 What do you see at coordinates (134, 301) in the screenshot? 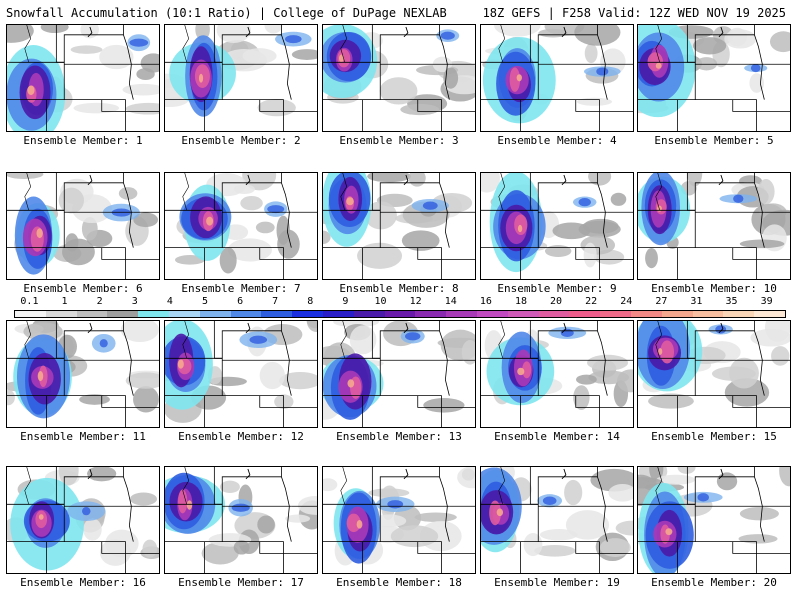
I see `colorbar-tick-label: 3` at bounding box center [134, 301].